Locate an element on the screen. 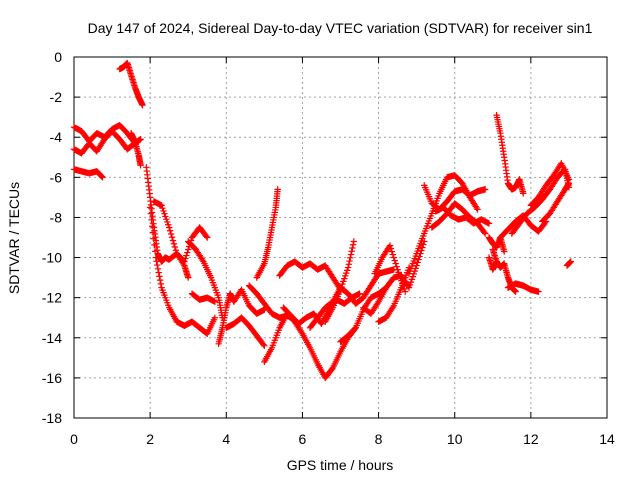 This screenshot has width=640, height=480. y-tick-labels: 0 -2 -4 -6 -8 -10 -12 -14 -16 -18 is located at coordinates (52, 237).